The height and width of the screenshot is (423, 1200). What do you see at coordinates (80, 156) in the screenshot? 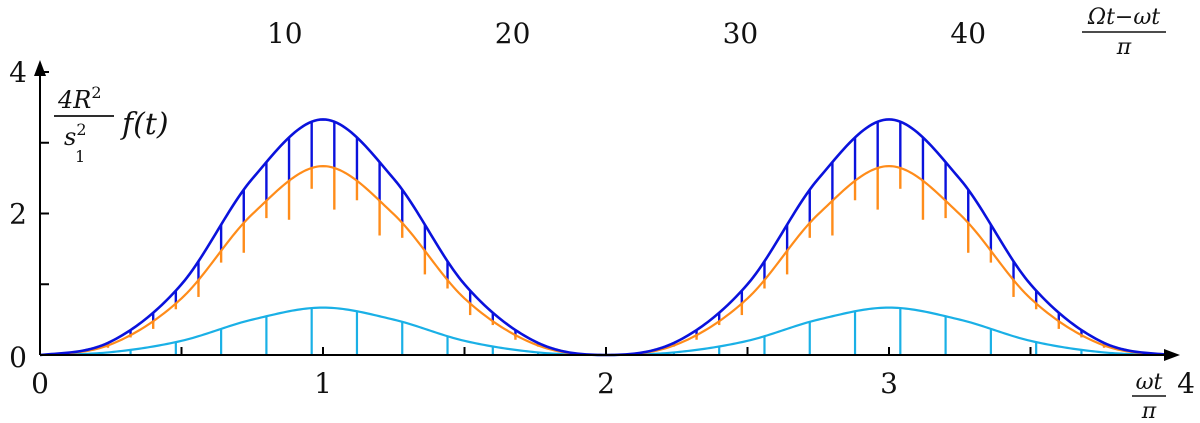
I see `y-label-denominator-sub: 1` at bounding box center [80, 156].